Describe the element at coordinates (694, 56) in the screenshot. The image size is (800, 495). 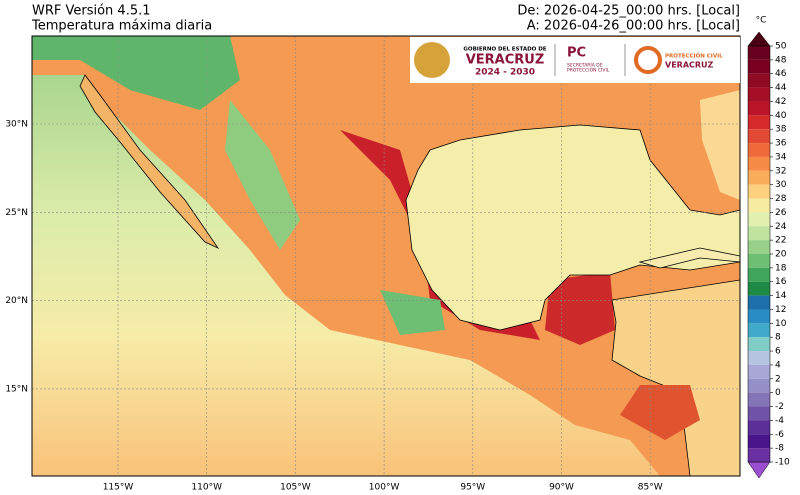
I see `pcv-line: PROTECCIÓN CIVIL` at that location.